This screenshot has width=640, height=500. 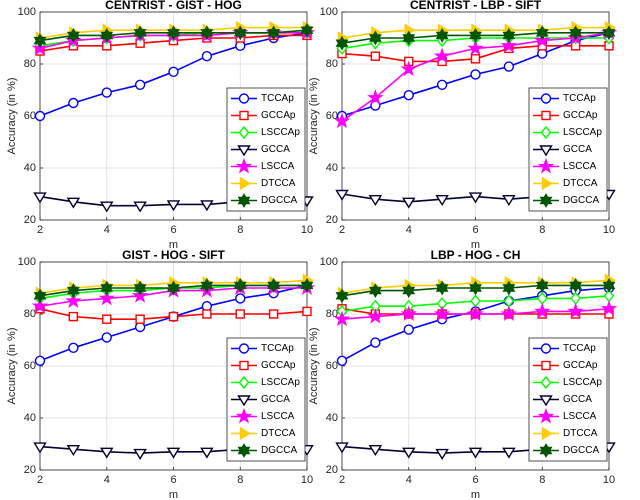 What do you see at coordinates (173, 6) in the screenshot?
I see `chart-title: CENTRIST - GIST - HOG` at bounding box center [173, 6].